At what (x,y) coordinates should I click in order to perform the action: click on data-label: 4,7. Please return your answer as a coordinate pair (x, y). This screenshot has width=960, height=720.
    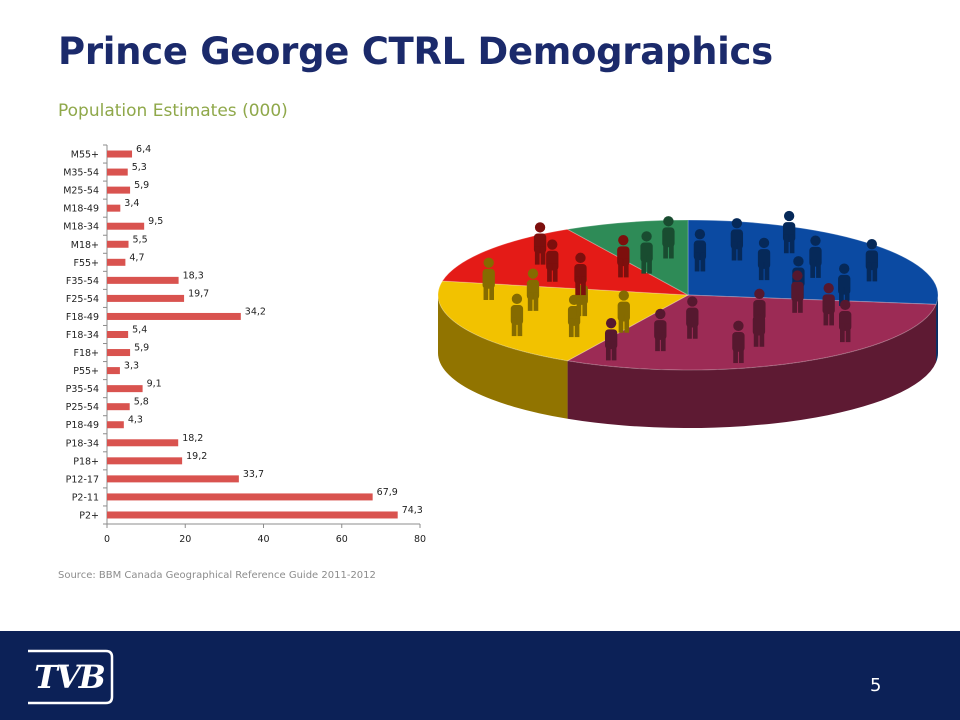
    Looking at the image, I should click on (136, 257).